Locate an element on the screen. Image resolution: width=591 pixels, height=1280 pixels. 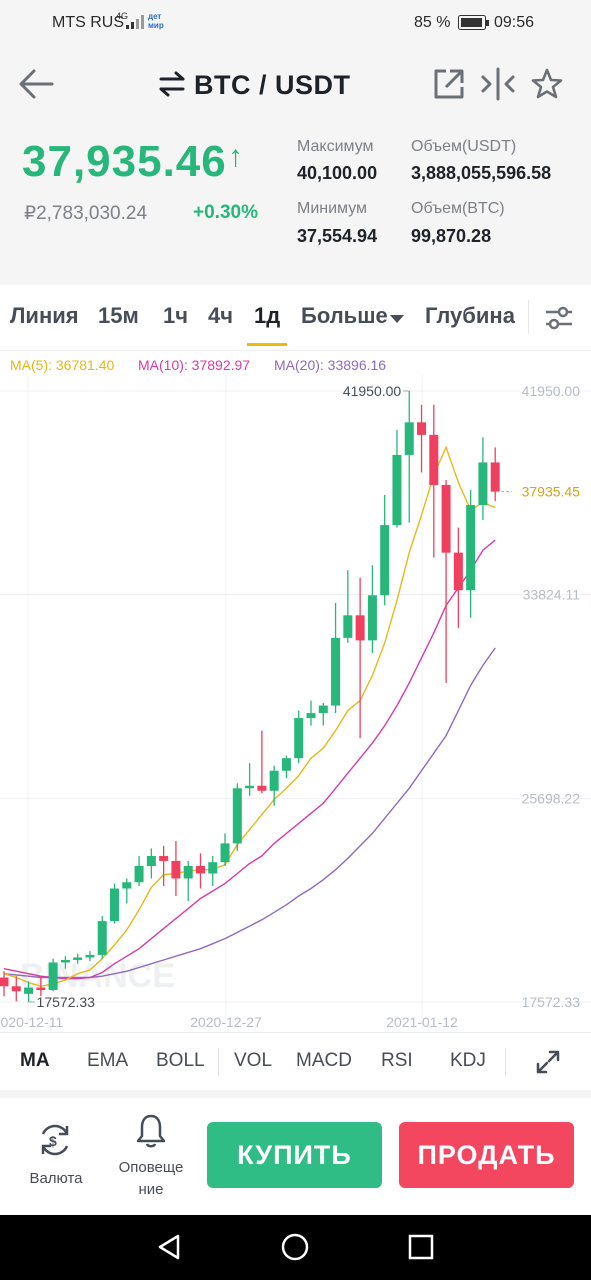
nav-home-icon is located at coordinates (295, 1249).